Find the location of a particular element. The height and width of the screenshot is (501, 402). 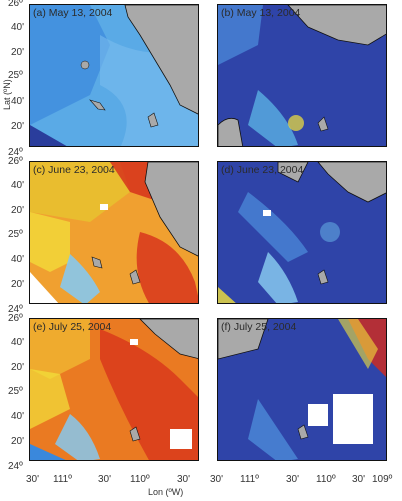

chlorophyll-map-c is located at coordinates (114, 232).